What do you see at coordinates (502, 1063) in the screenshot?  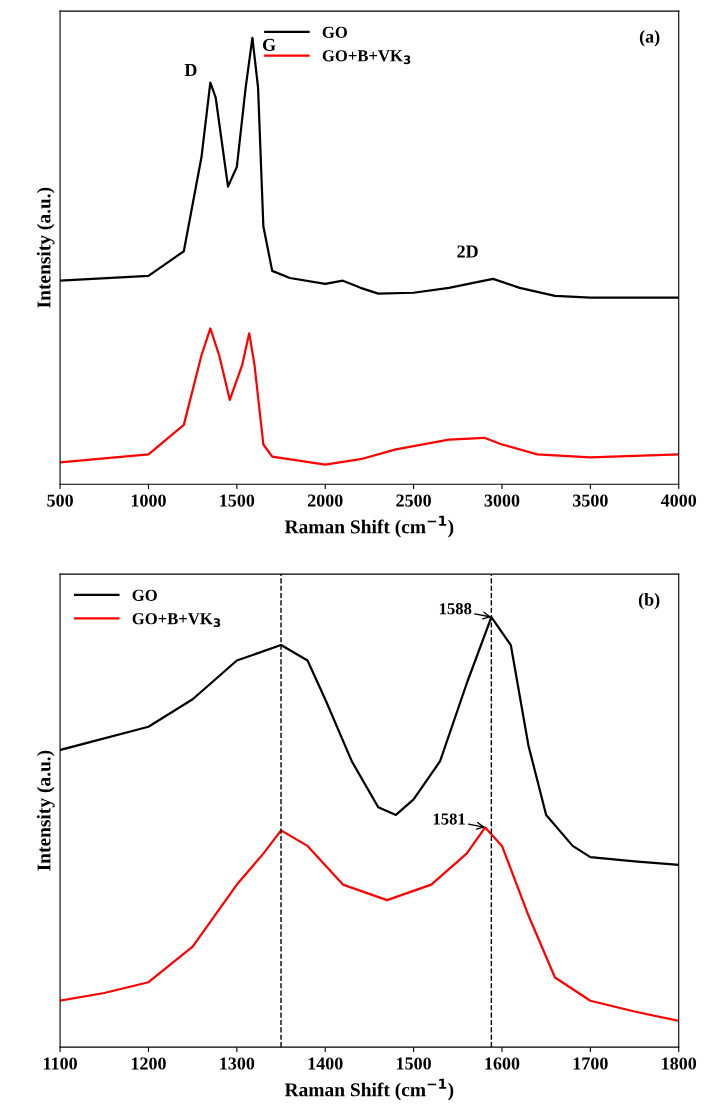 I see `x-tick-label: 1600` at bounding box center [502, 1063].